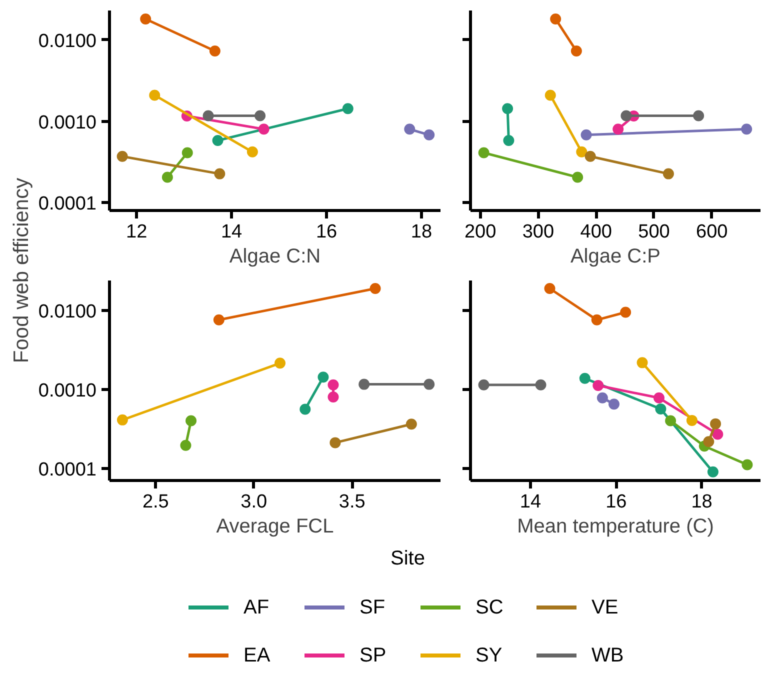 The image size is (767, 690). I want to click on x-tick-label: 400, so click(596, 232).